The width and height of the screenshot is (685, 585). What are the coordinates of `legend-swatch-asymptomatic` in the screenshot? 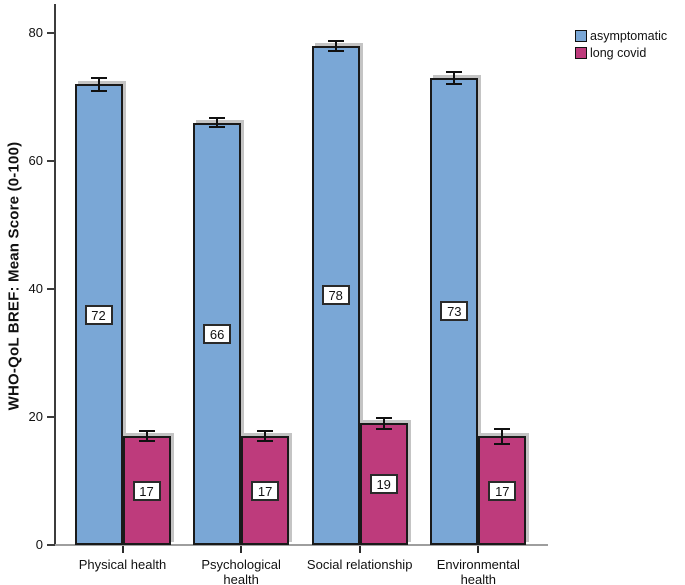 It's located at (581, 36).